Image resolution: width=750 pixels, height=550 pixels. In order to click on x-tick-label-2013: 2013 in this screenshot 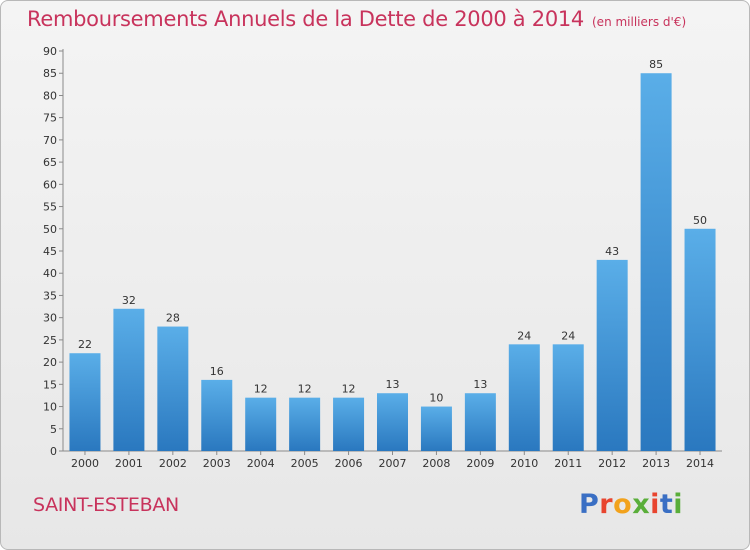, I will do `click(656, 463)`.